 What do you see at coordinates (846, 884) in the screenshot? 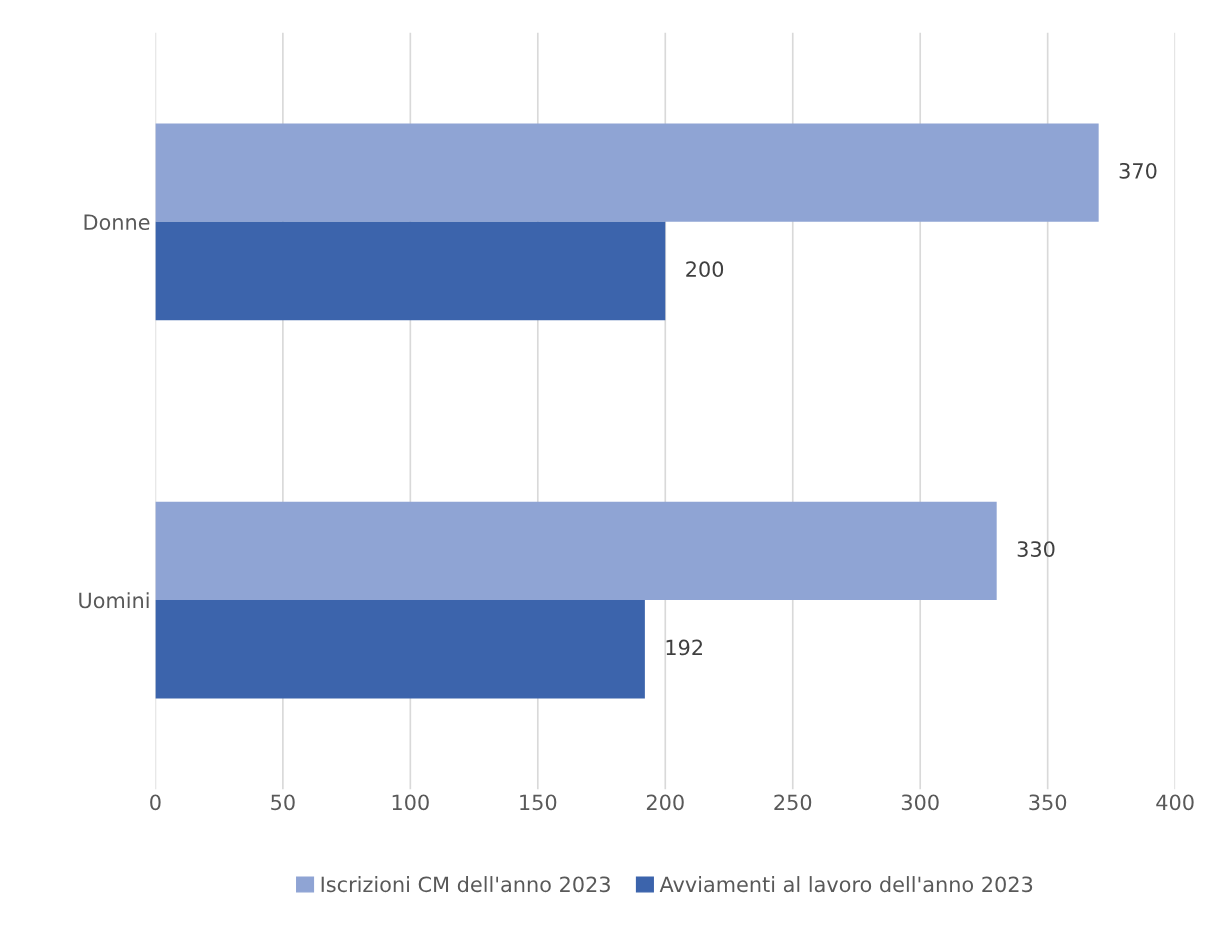
I see `legend-label: Avviamenti al lavoro dell'anno 2023` at bounding box center [846, 884].